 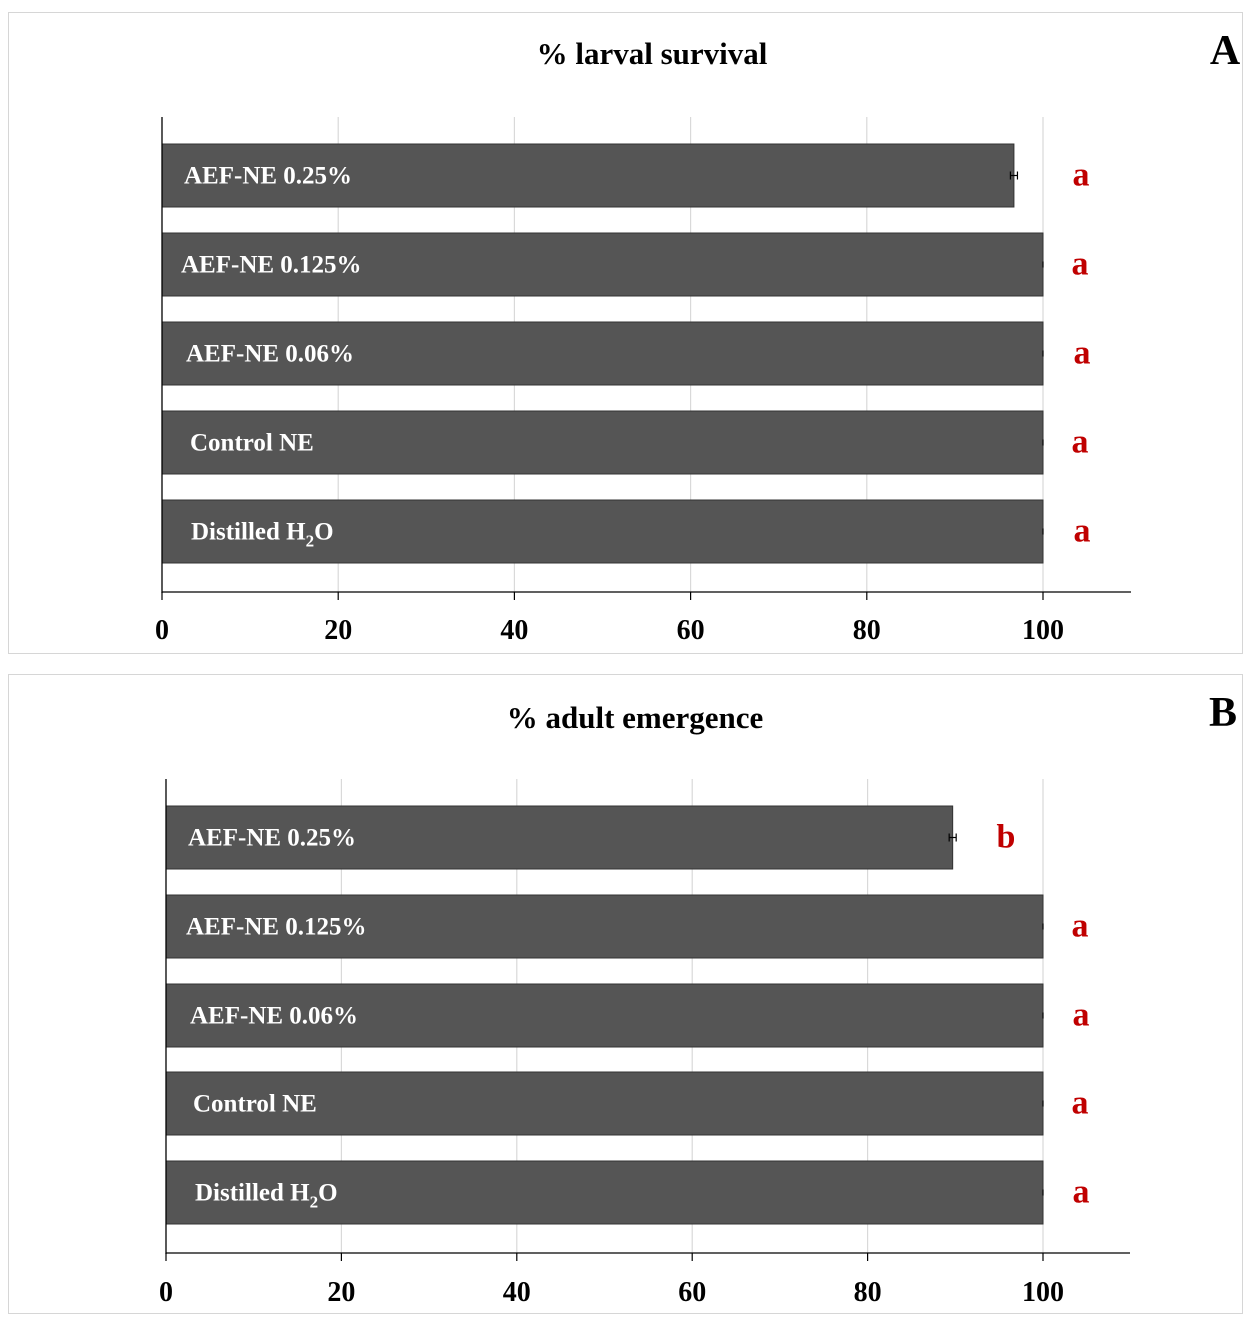 What do you see at coordinates (652, 53) in the screenshot?
I see `chart-title: % larval survival` at bounding box center [652, 53].